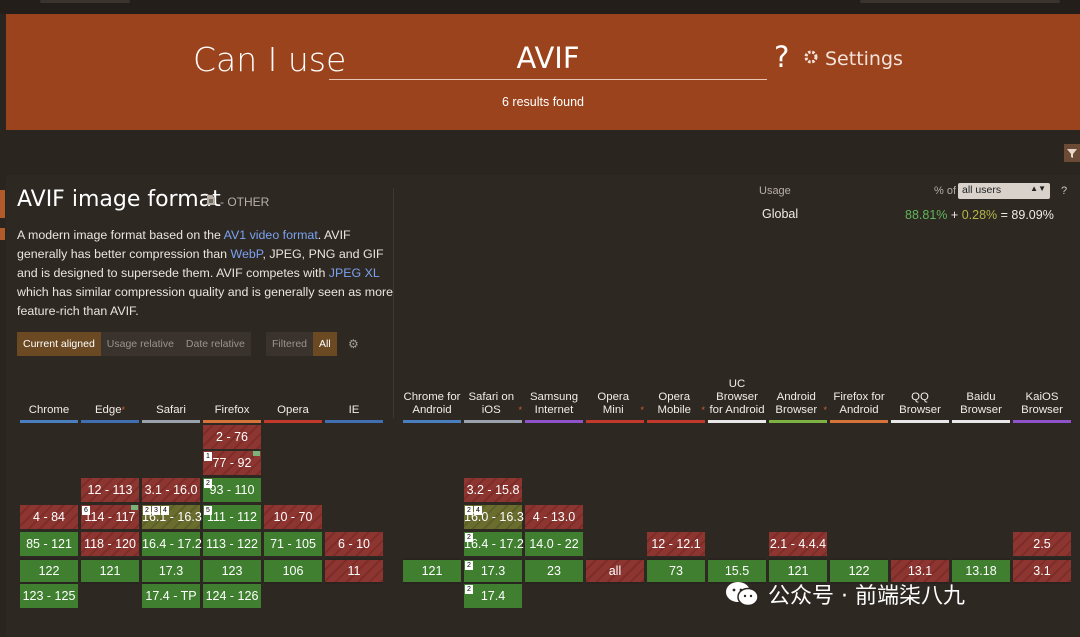 The height and width of the screenshot is (637, 1080). I want to click on flag-icon, so click(256, 453).